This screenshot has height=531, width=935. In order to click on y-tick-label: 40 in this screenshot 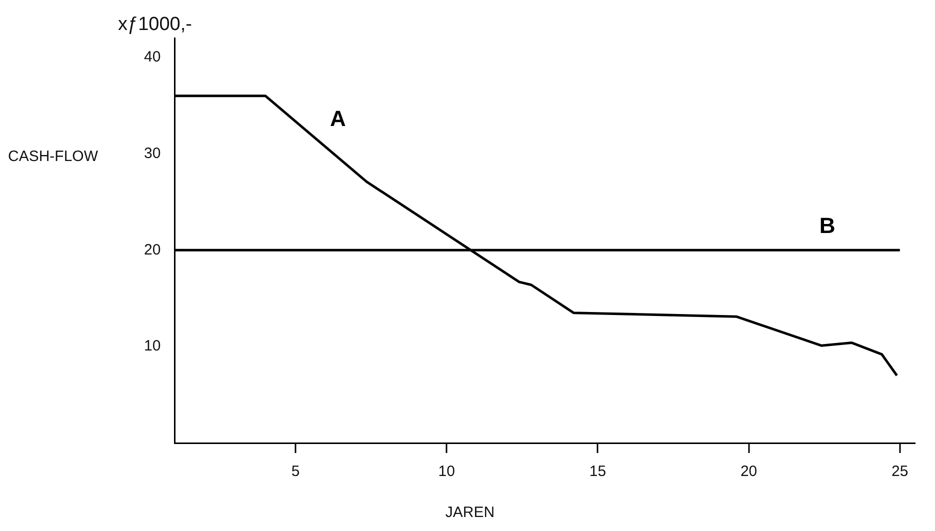, I will do `click(152, 57)`.